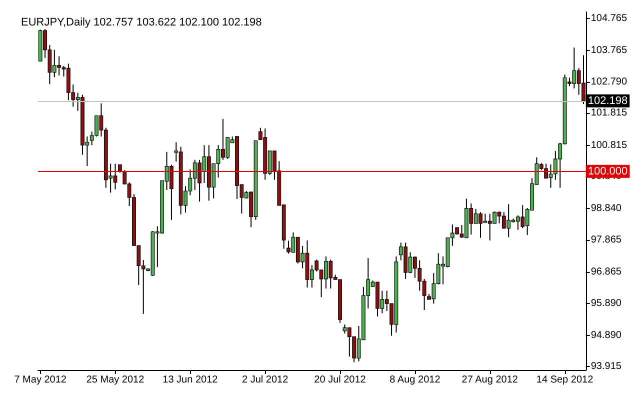 The image size is (638, 398). I want to click on y-tick-label: 100.815, so click(609, 145).